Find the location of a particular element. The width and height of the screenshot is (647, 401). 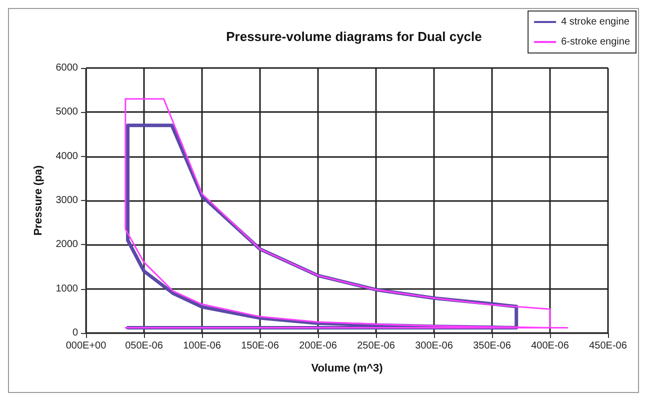

y-tick-label: 0 is located at coordinates (75, 333).